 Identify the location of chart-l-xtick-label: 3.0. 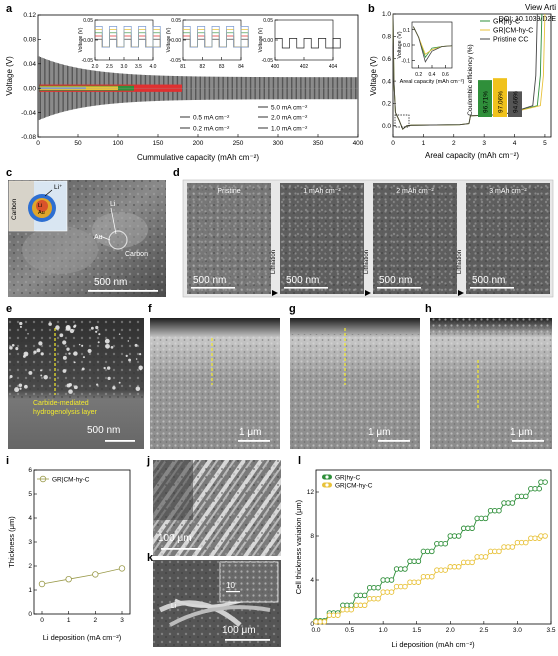
(517, 630).